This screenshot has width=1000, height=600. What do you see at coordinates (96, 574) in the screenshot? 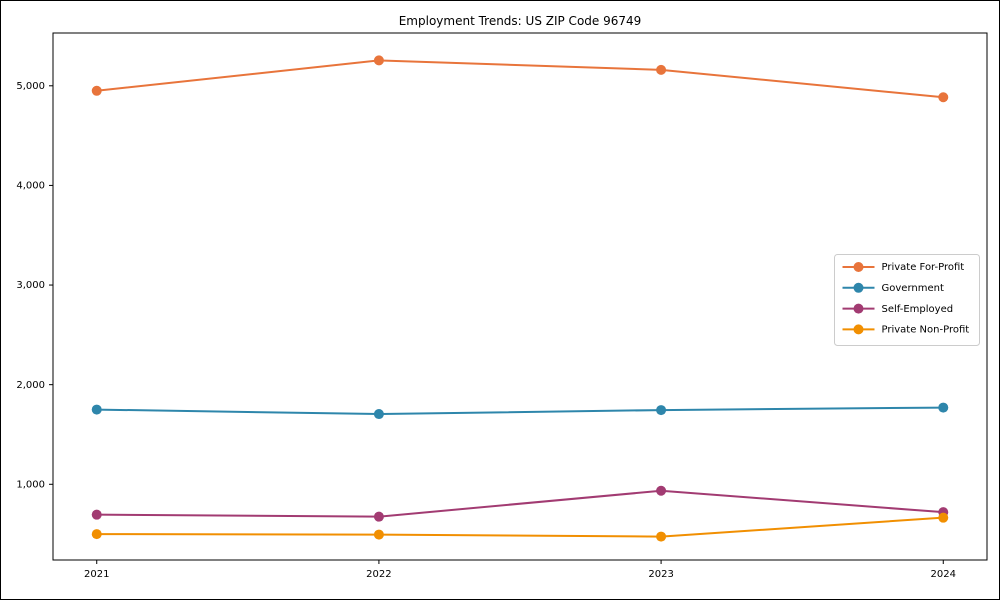
I see `x-tick-label: 2021` at bounding box center [96, 574].